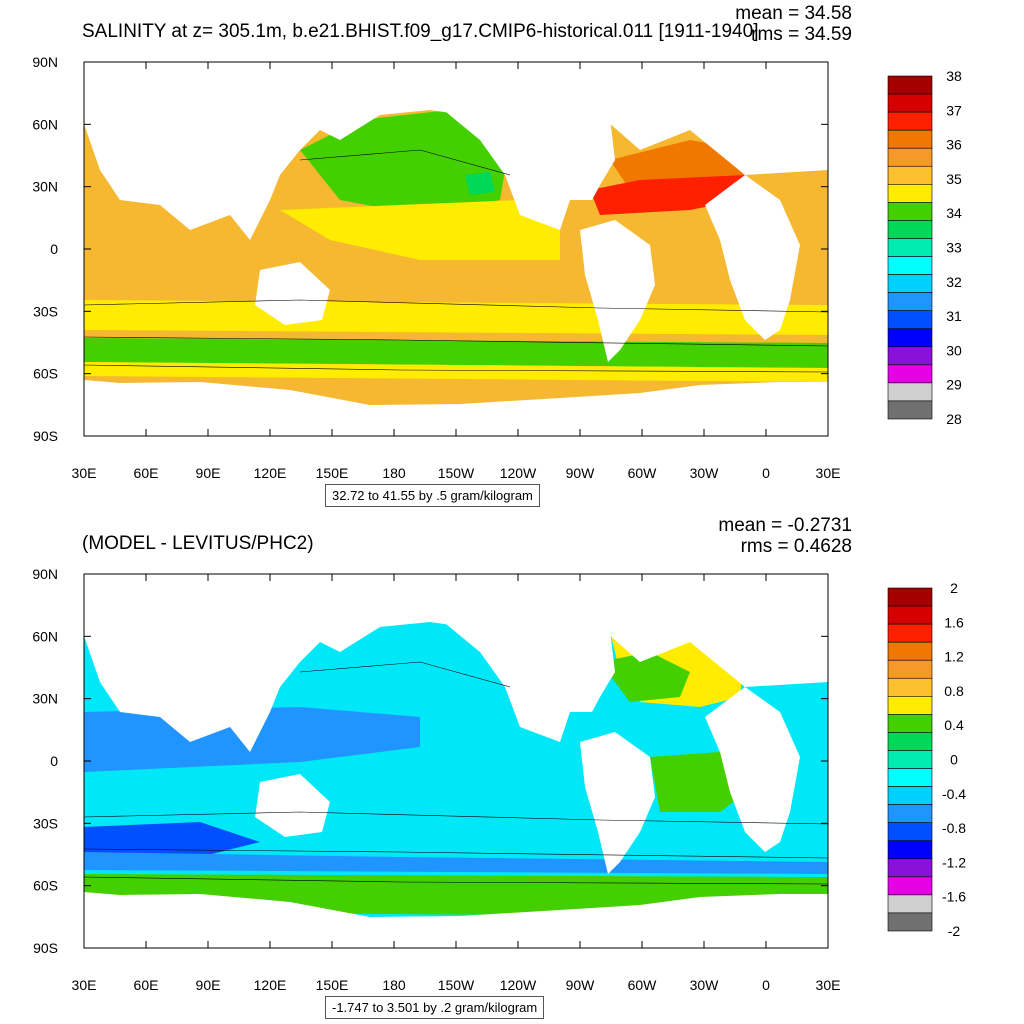 The height and width of the screenshot is (1024, 1024). I want to click on colorbar-label: -2, so click(954, 931).